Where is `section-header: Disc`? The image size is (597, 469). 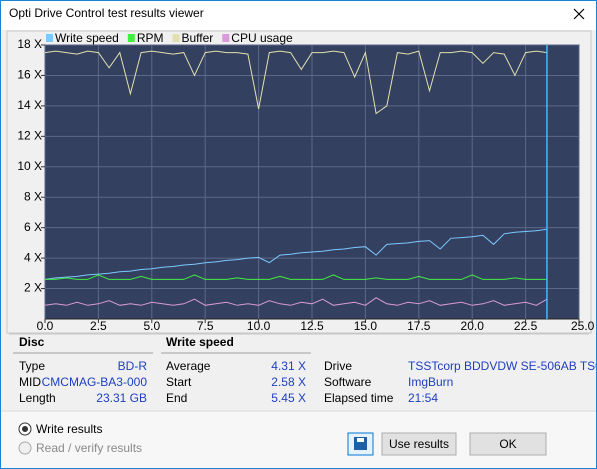
section-header: Disc is located at coordinates (32, 342).